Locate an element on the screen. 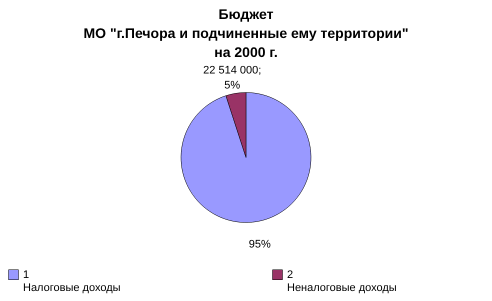 The image size is (492, 301). chart-title: Бюджет МО "г.Печора и подчиненные ему территории" на 2000 г. is located at coordinates (246, 33).